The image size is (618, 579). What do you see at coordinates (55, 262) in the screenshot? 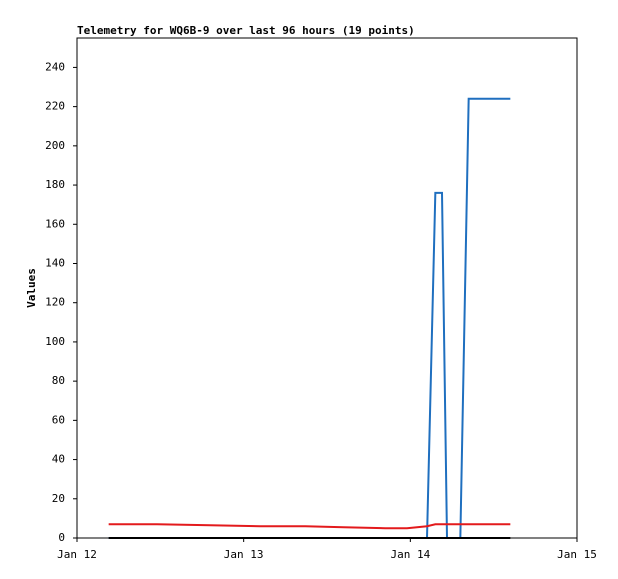
I see `y-tick-label: 140` at bounding box center [55, 262].